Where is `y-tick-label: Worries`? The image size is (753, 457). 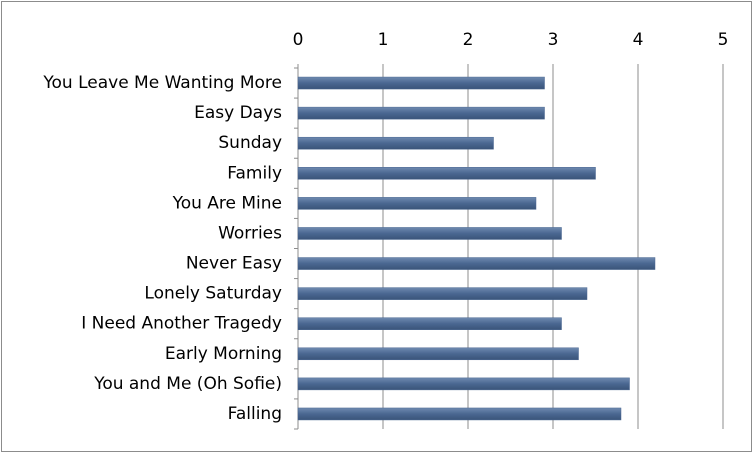
y-tick-label: Worries is located at coordinates (250, 233).